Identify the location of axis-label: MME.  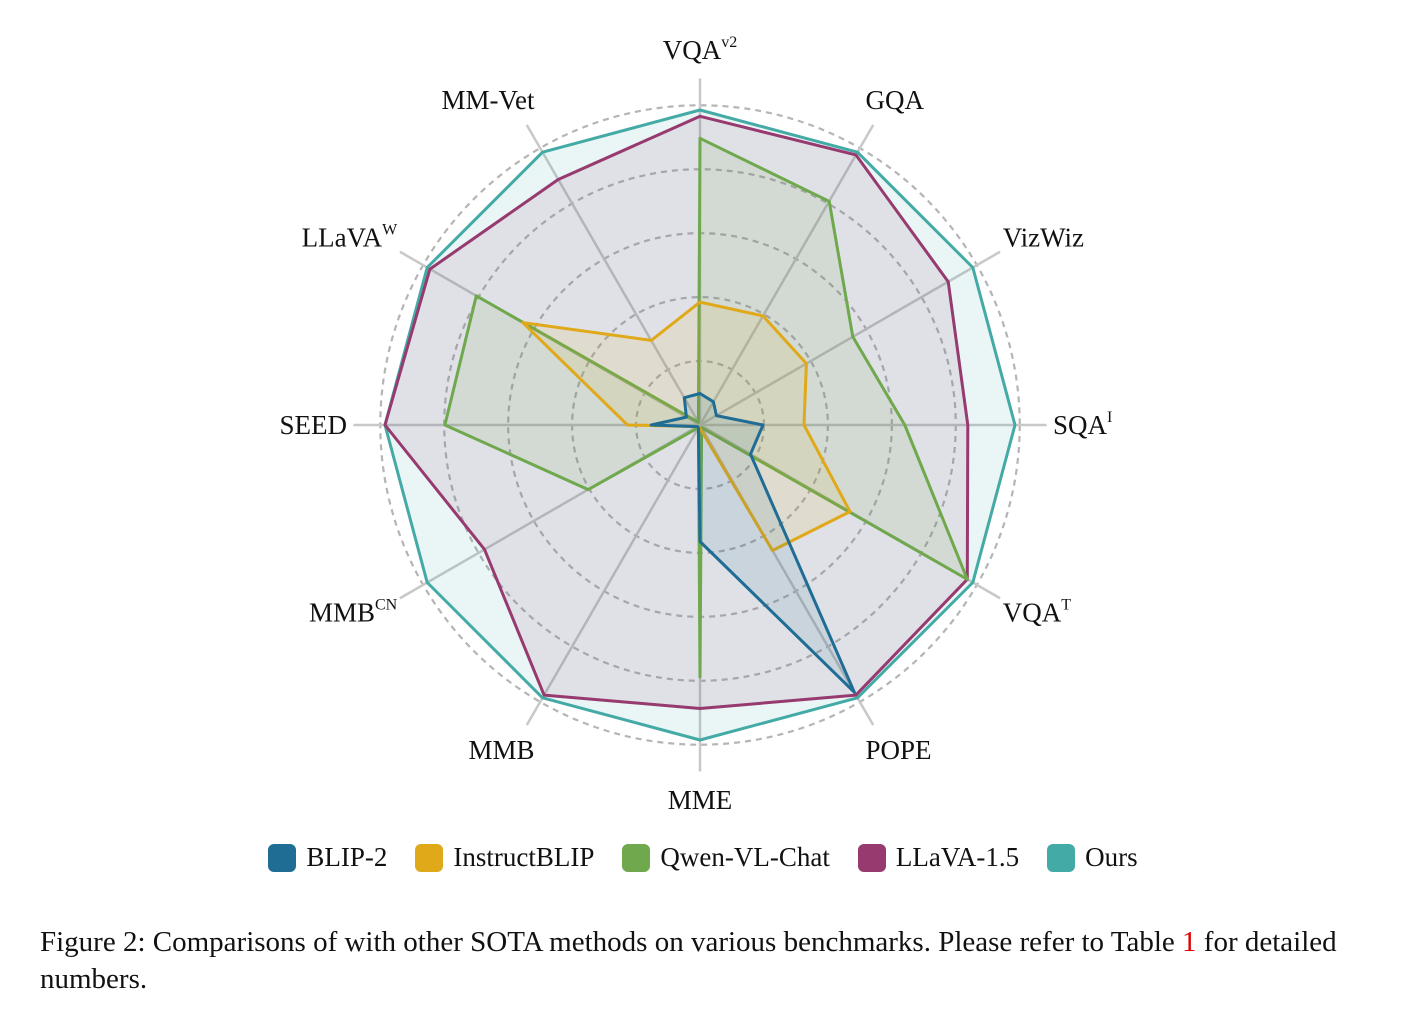
(700, 800).